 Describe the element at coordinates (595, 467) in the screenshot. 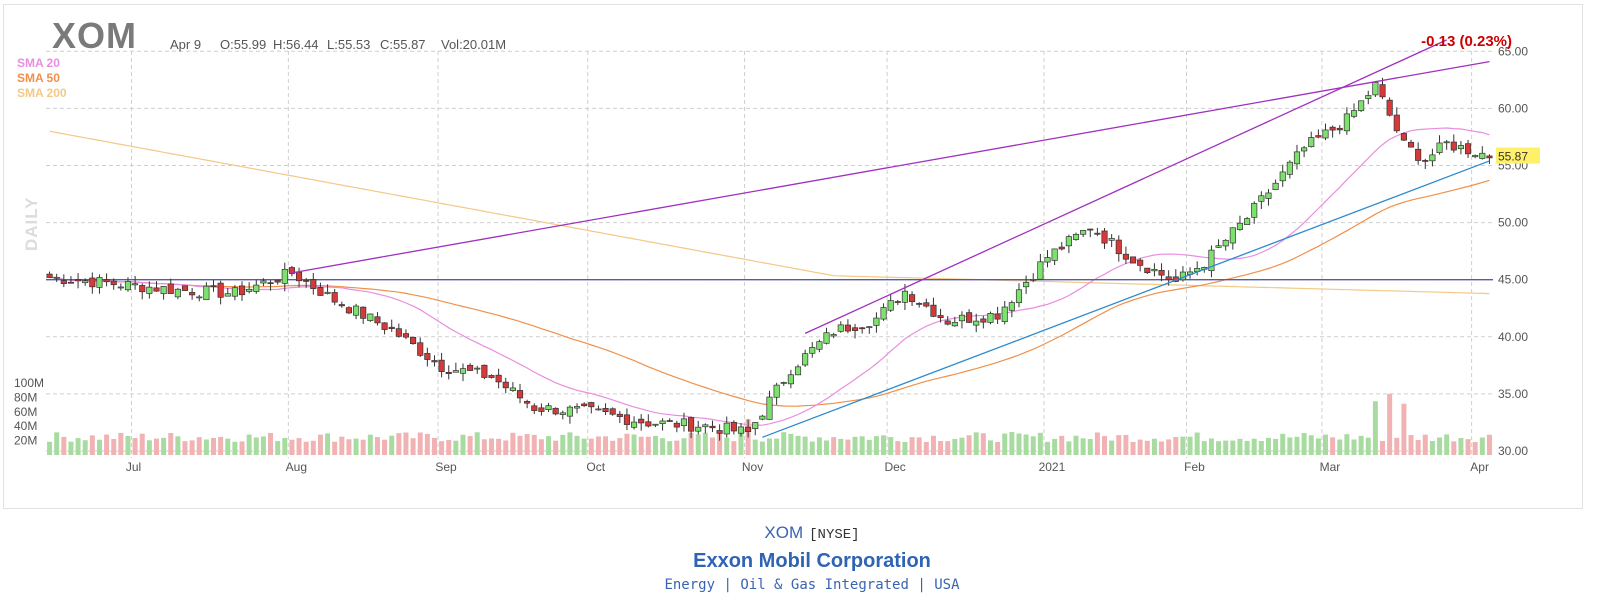

I see `x-tick-label: Oct` at that location.